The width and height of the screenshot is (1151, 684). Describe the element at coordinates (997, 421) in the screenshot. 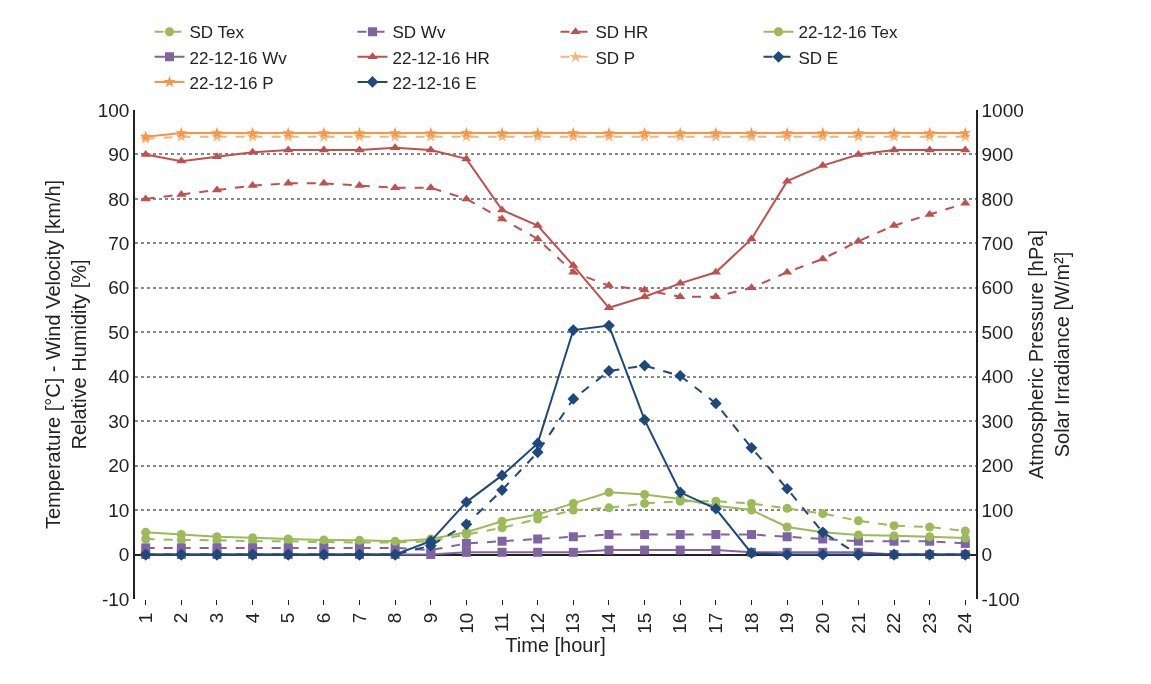

I see `y2-tick-label: 300` at that location.